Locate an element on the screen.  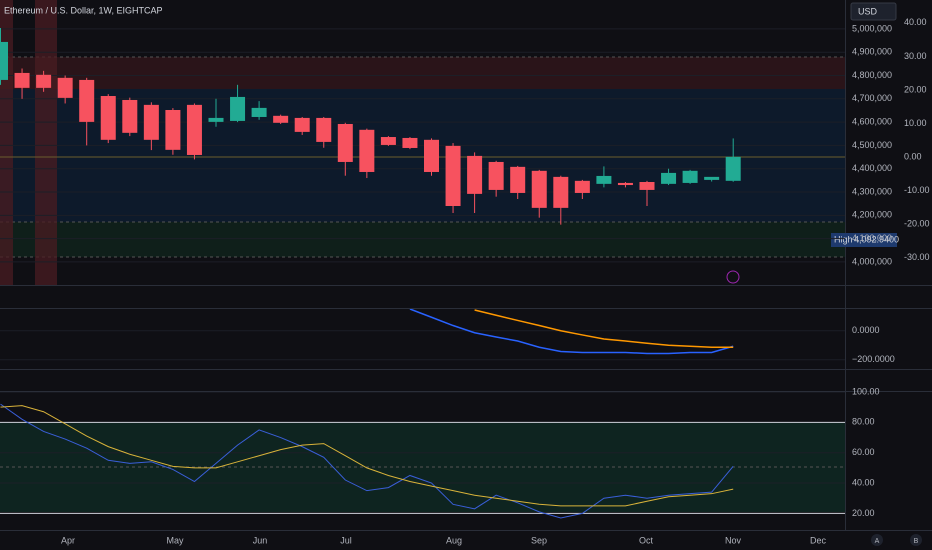
y-tick-label: 4,000,000 is located at coordinates (872, 261).